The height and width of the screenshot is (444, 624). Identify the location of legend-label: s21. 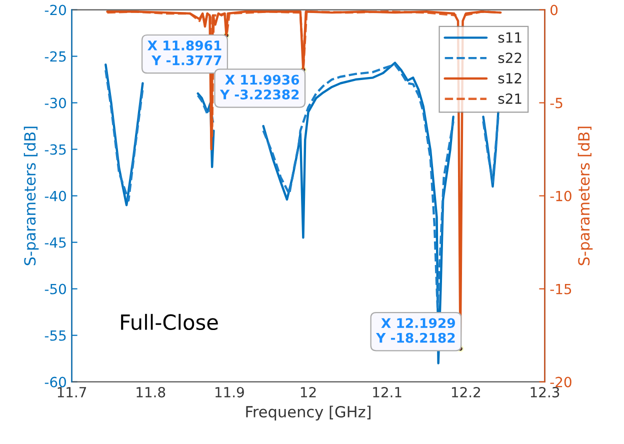
(510, 98).